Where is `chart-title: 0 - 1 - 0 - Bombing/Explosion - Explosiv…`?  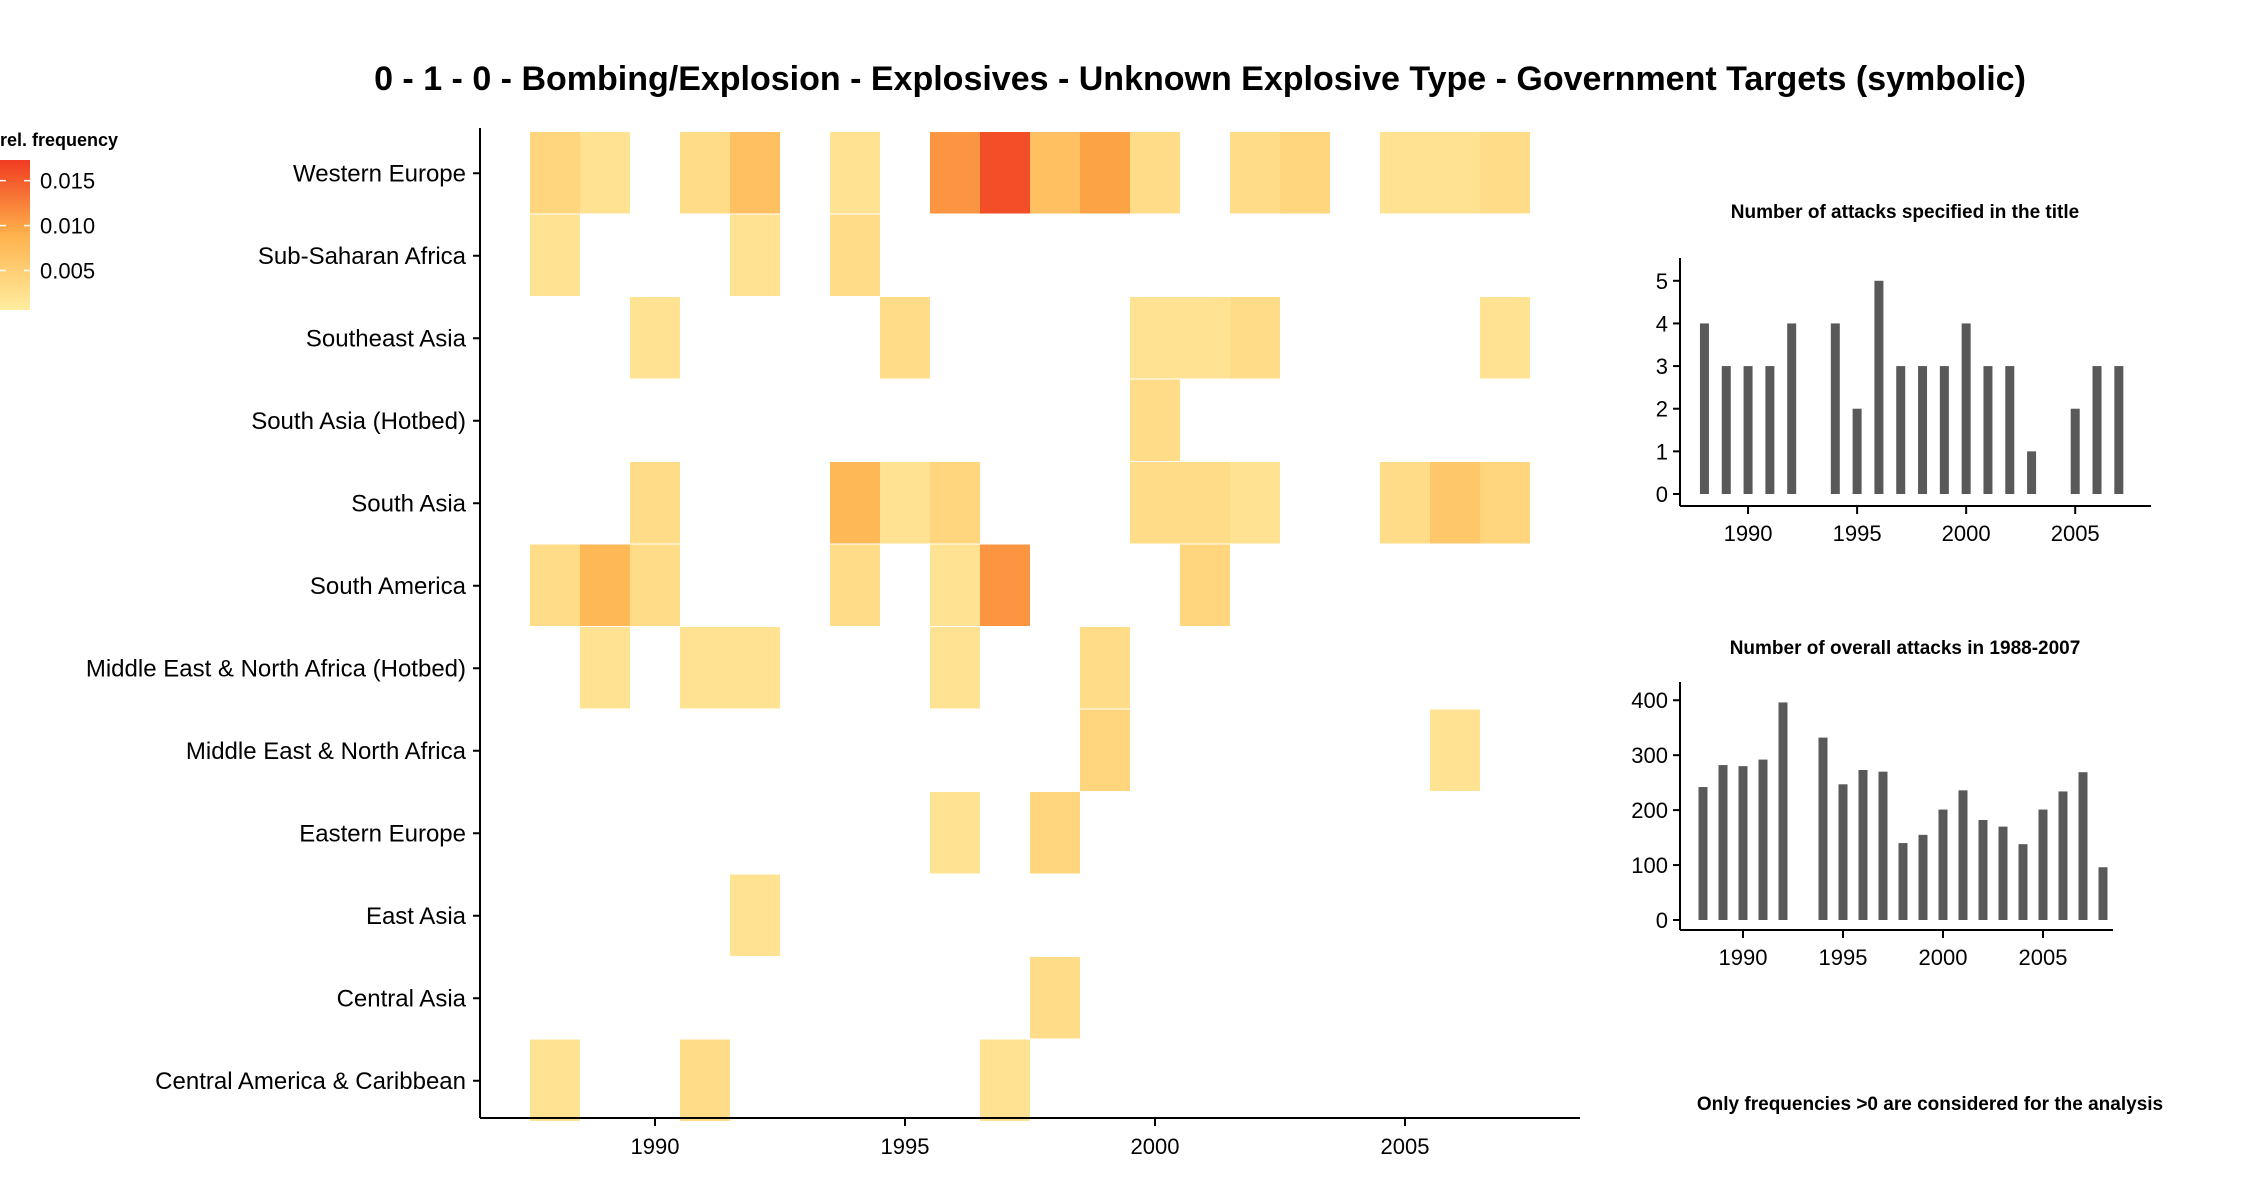 chart-title: 0 - 1 - 0 - Bombing/Explosion - Explosiv… is located at coordinates (1200, 79).